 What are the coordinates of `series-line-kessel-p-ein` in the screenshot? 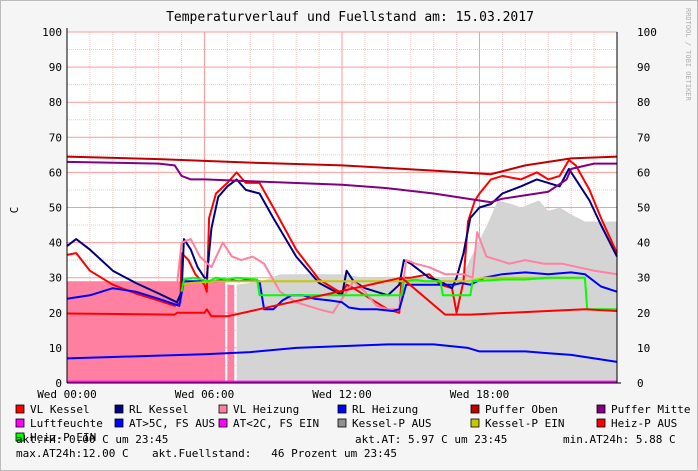 It's located at (383, 281).